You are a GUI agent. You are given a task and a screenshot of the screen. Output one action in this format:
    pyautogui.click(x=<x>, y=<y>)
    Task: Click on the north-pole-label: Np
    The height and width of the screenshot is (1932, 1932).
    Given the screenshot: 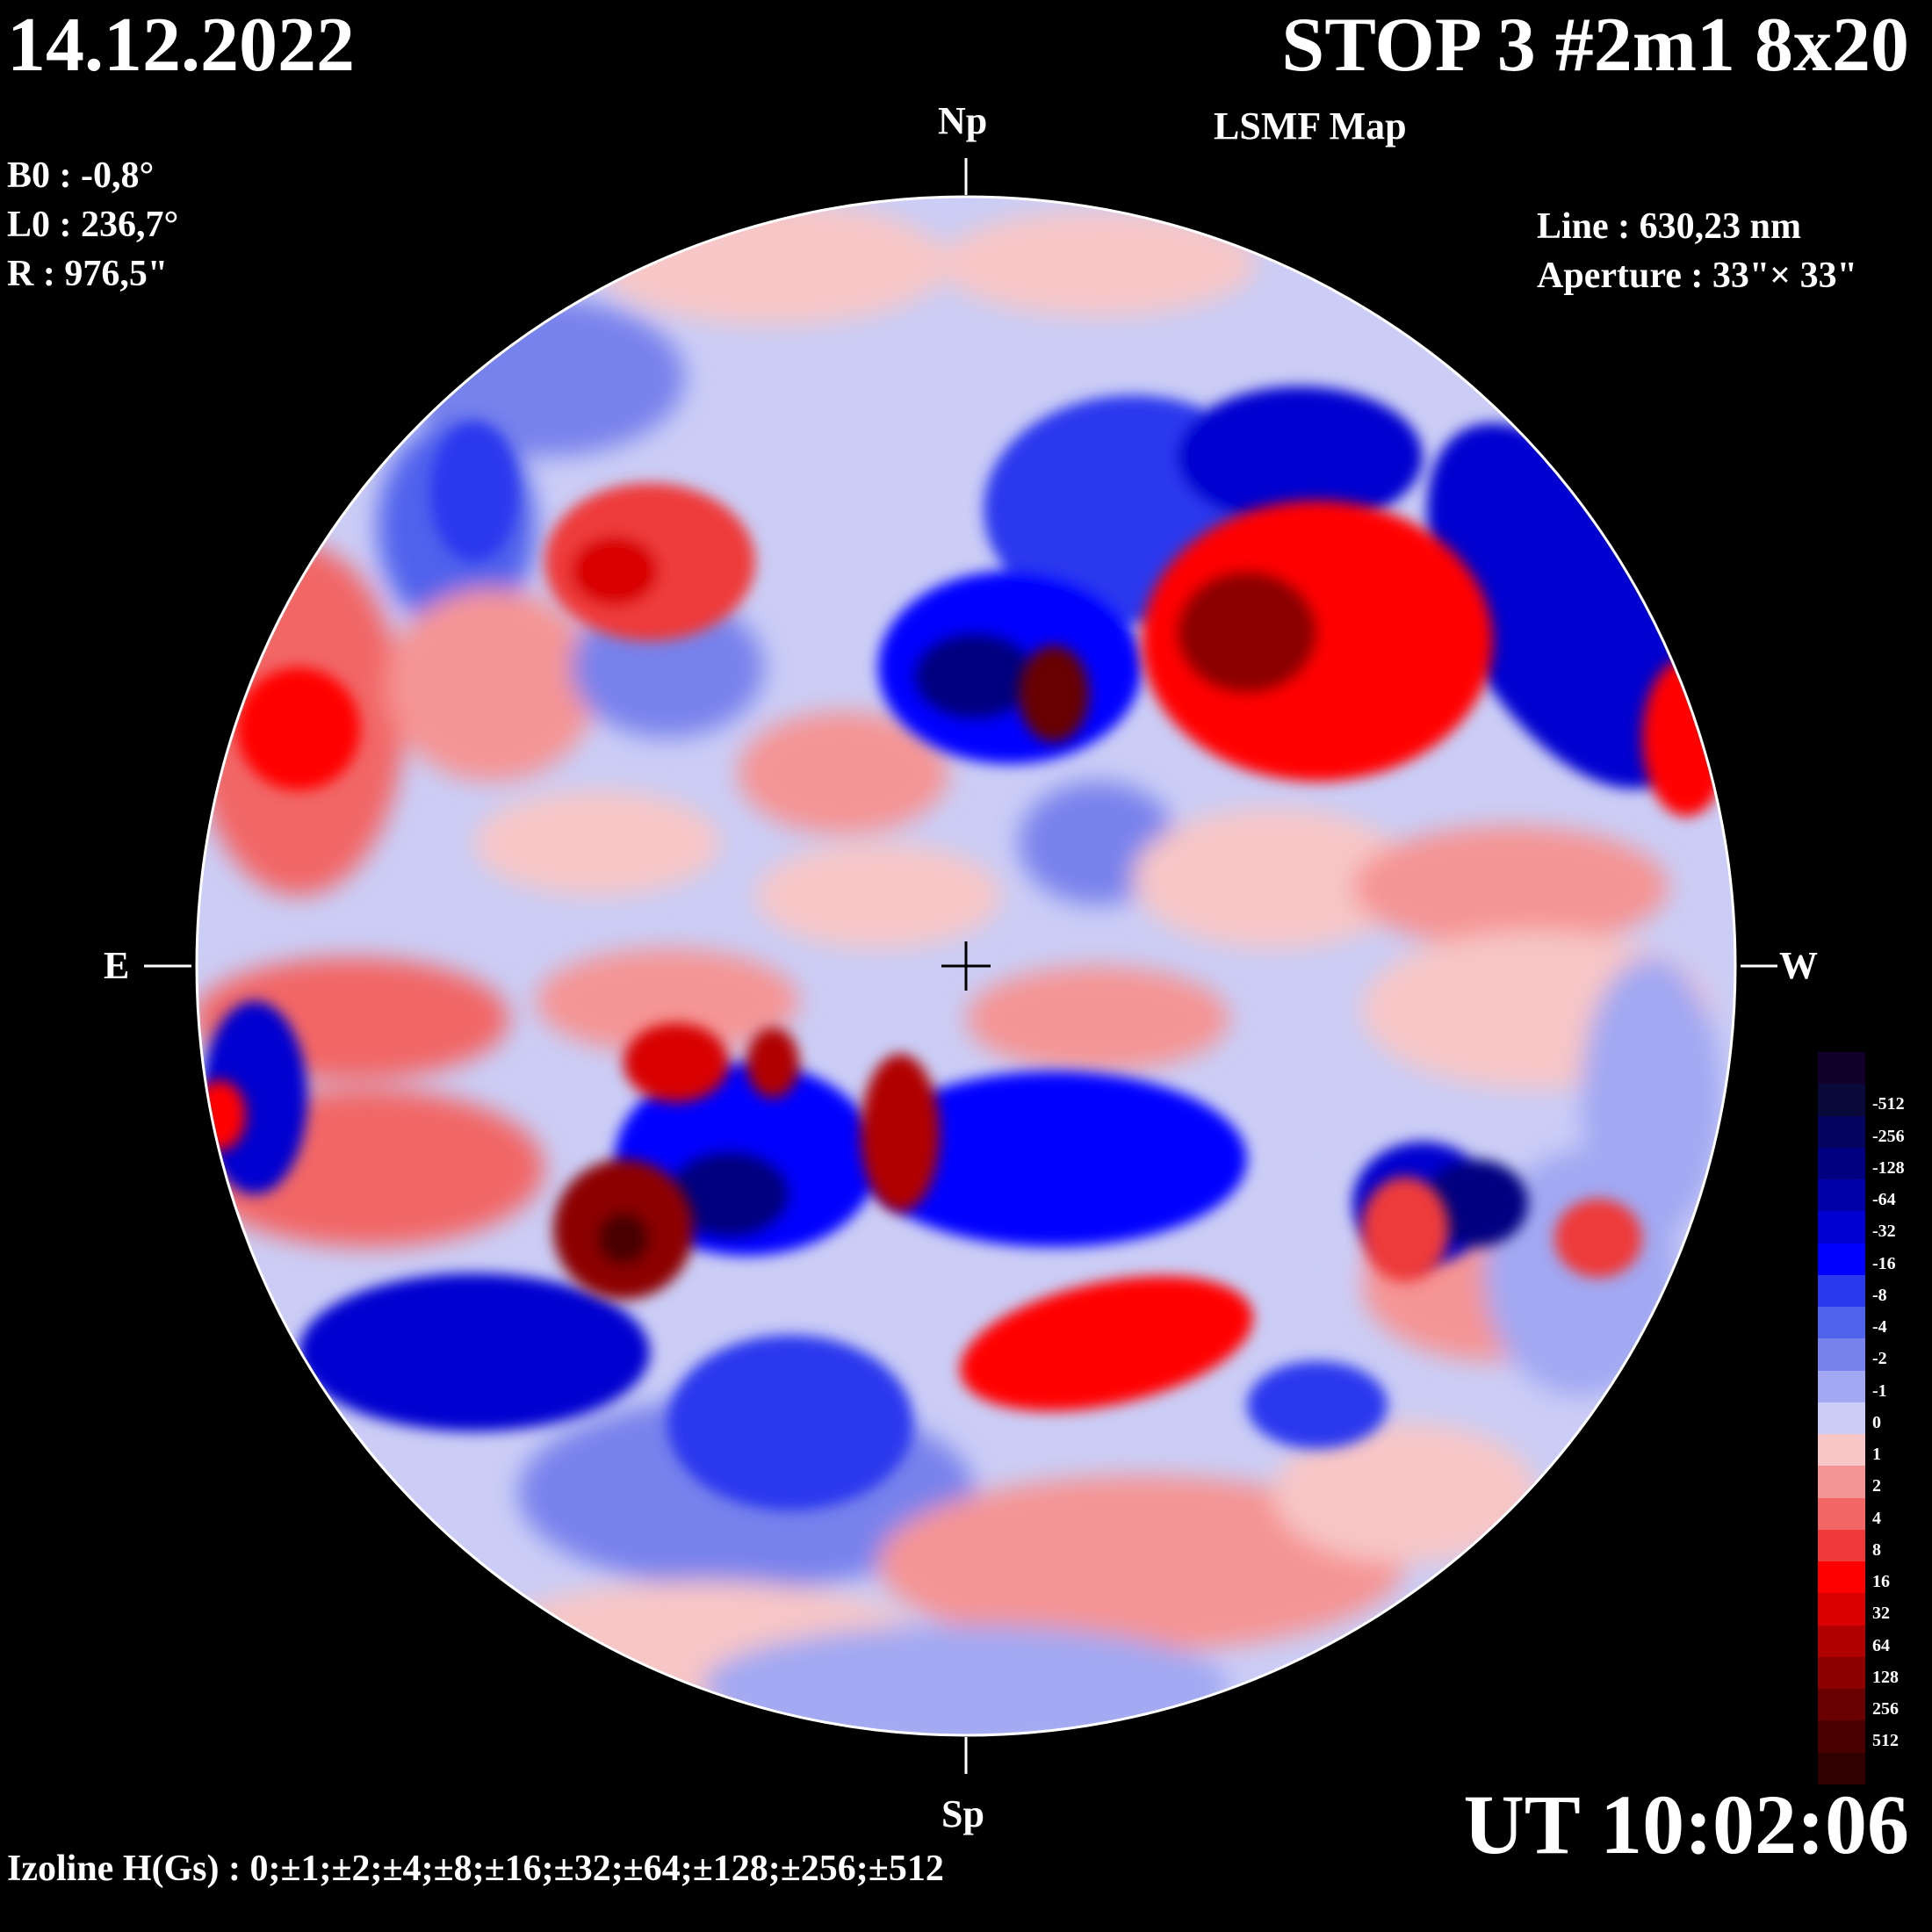 What is the action you would take?
    pyautogui.click(x=963, y=121)
    